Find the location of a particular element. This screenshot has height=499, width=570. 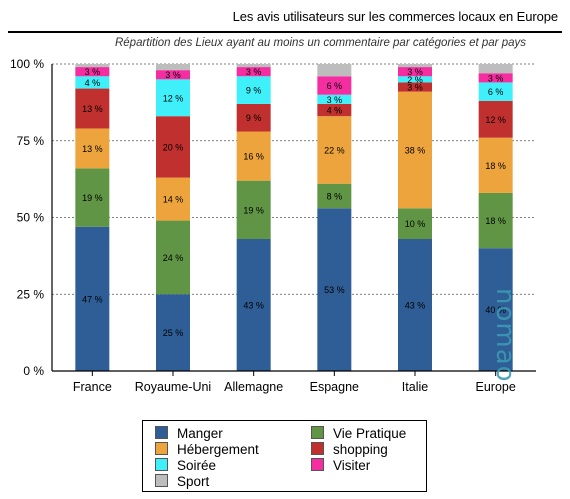

legend-item-shopping: shopping is located at coordinates (349, 450).